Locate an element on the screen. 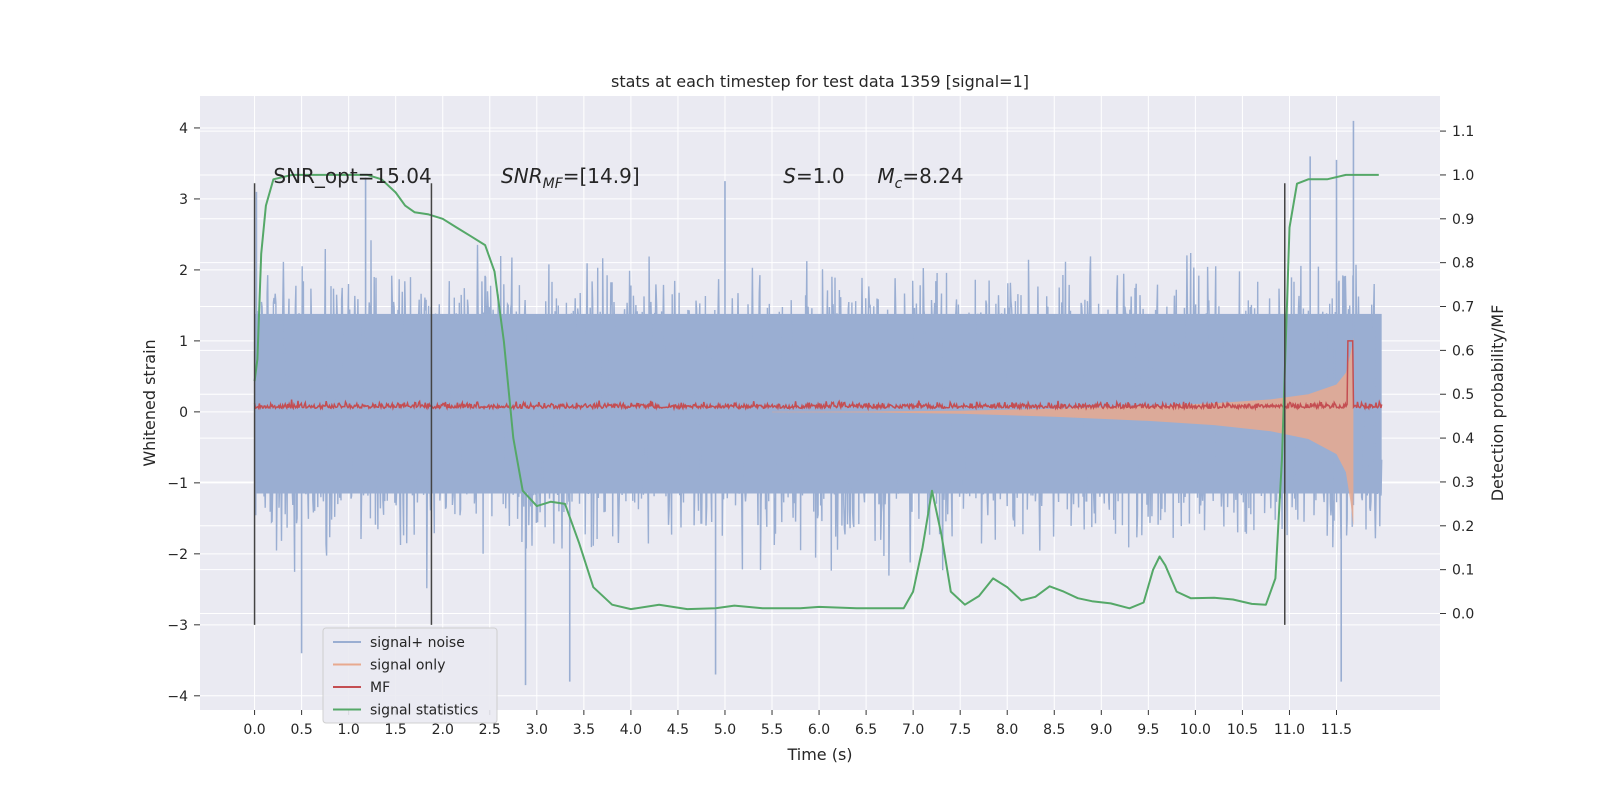 The height and width of the screenshot is (800, 1600). y-left-tick-label: 4 is located at coordinates (183, 129).